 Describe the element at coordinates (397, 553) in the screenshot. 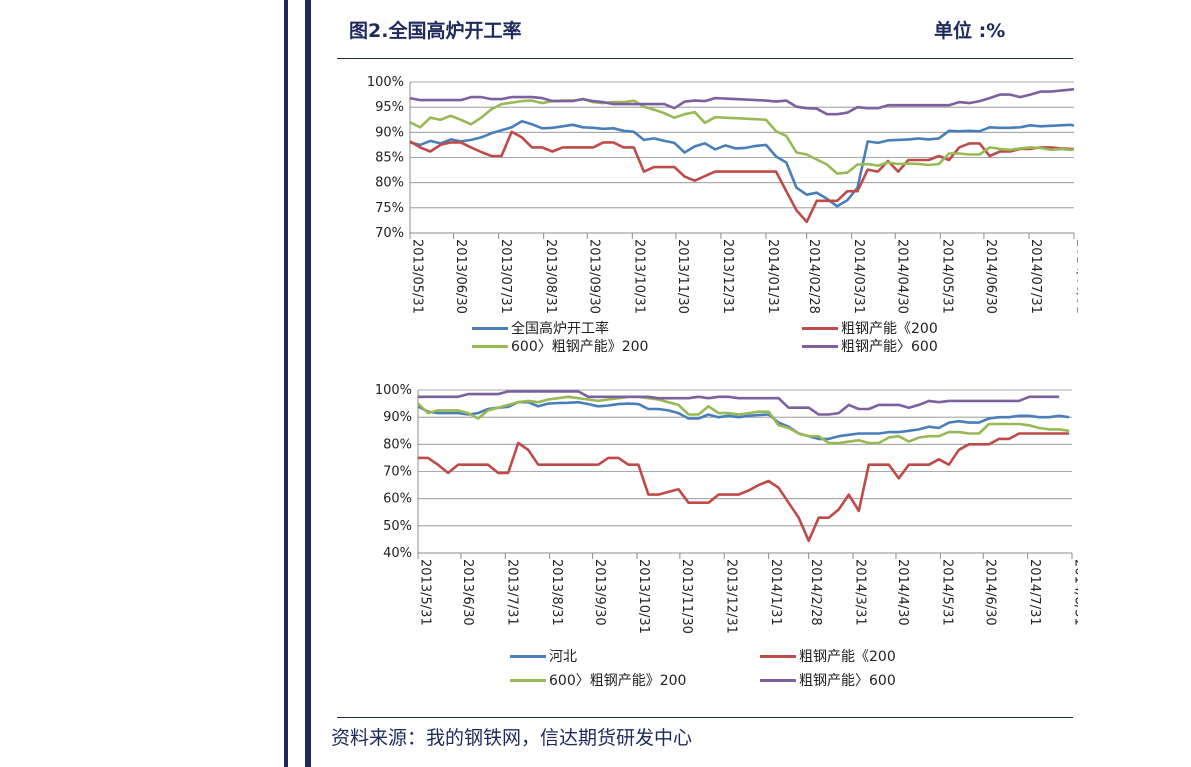

I see `y-tick-label: 40%` at that location.